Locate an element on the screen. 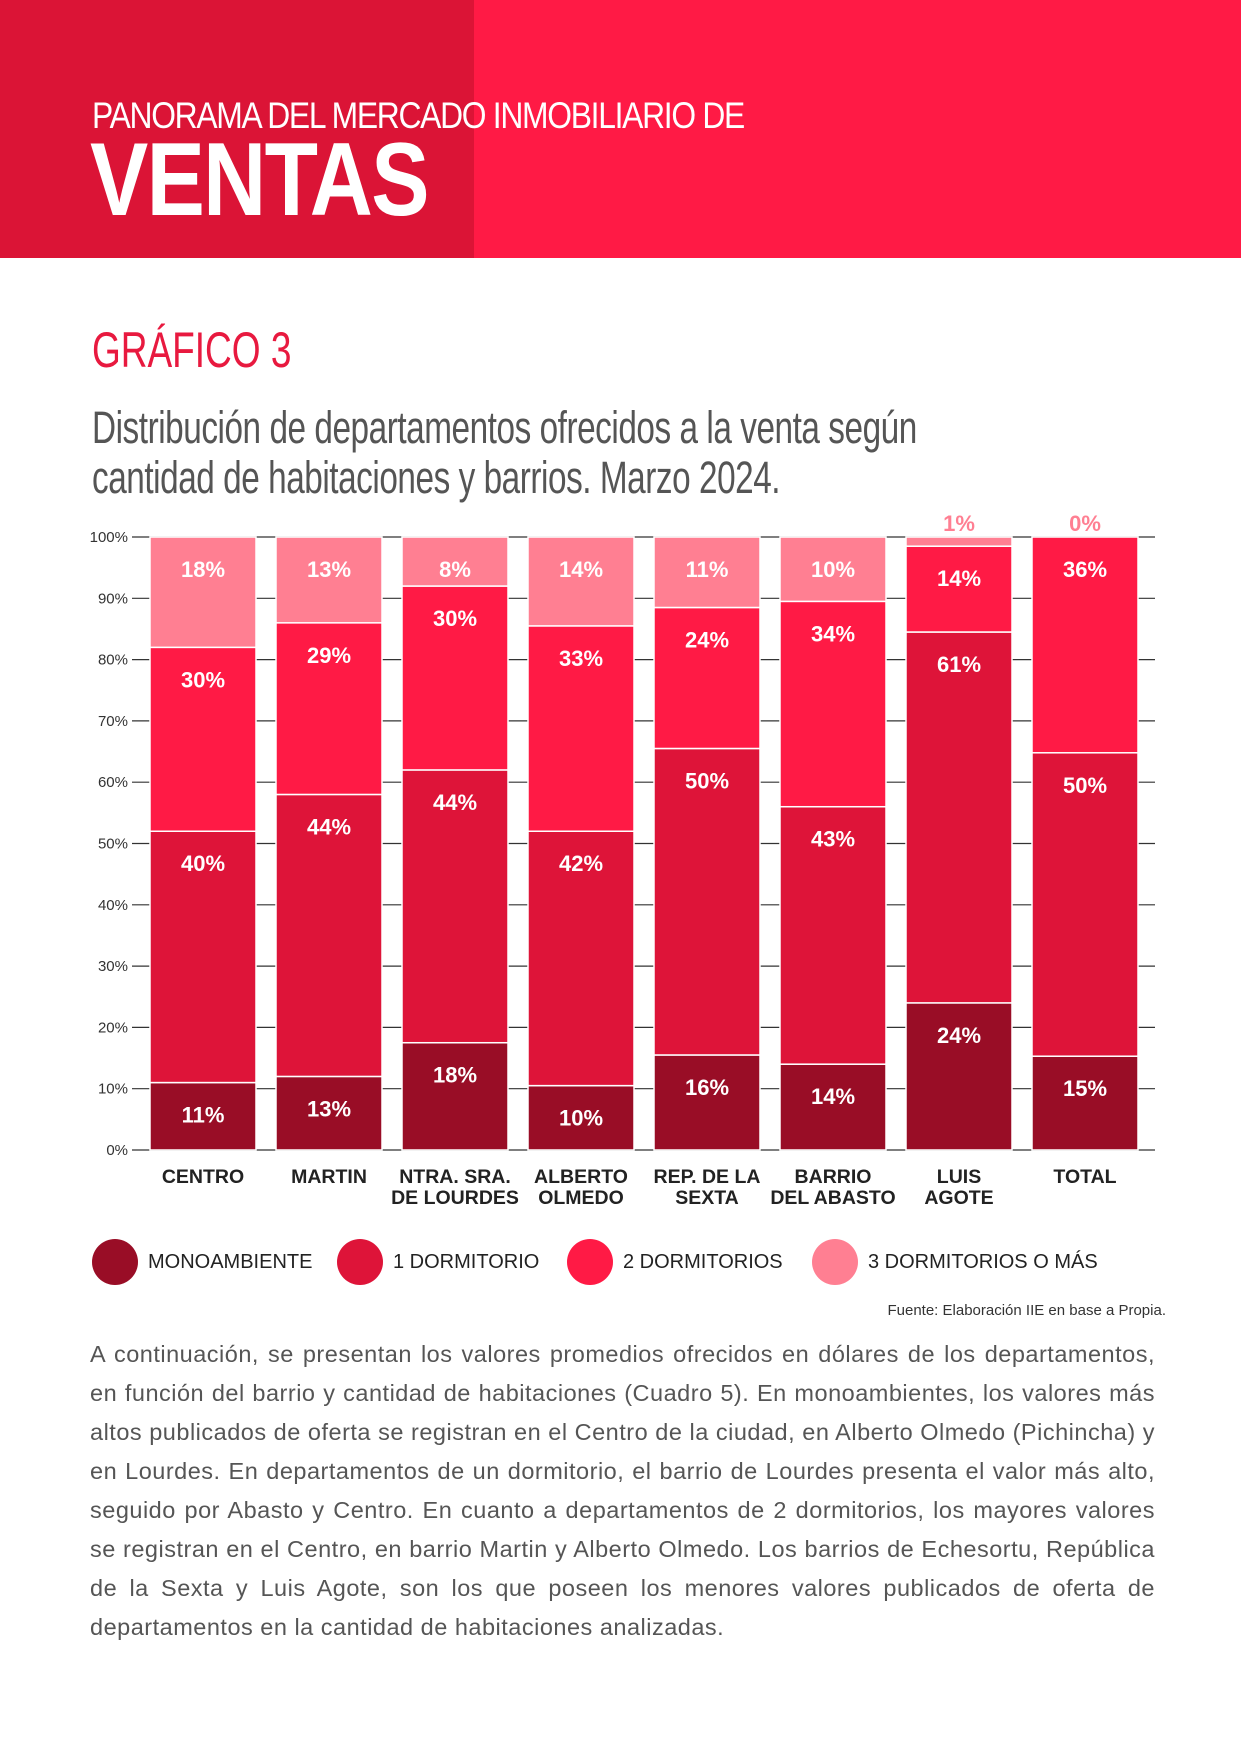 The image size is (1241, 1754). data-label: 61% is located at coordinates (959, 664).